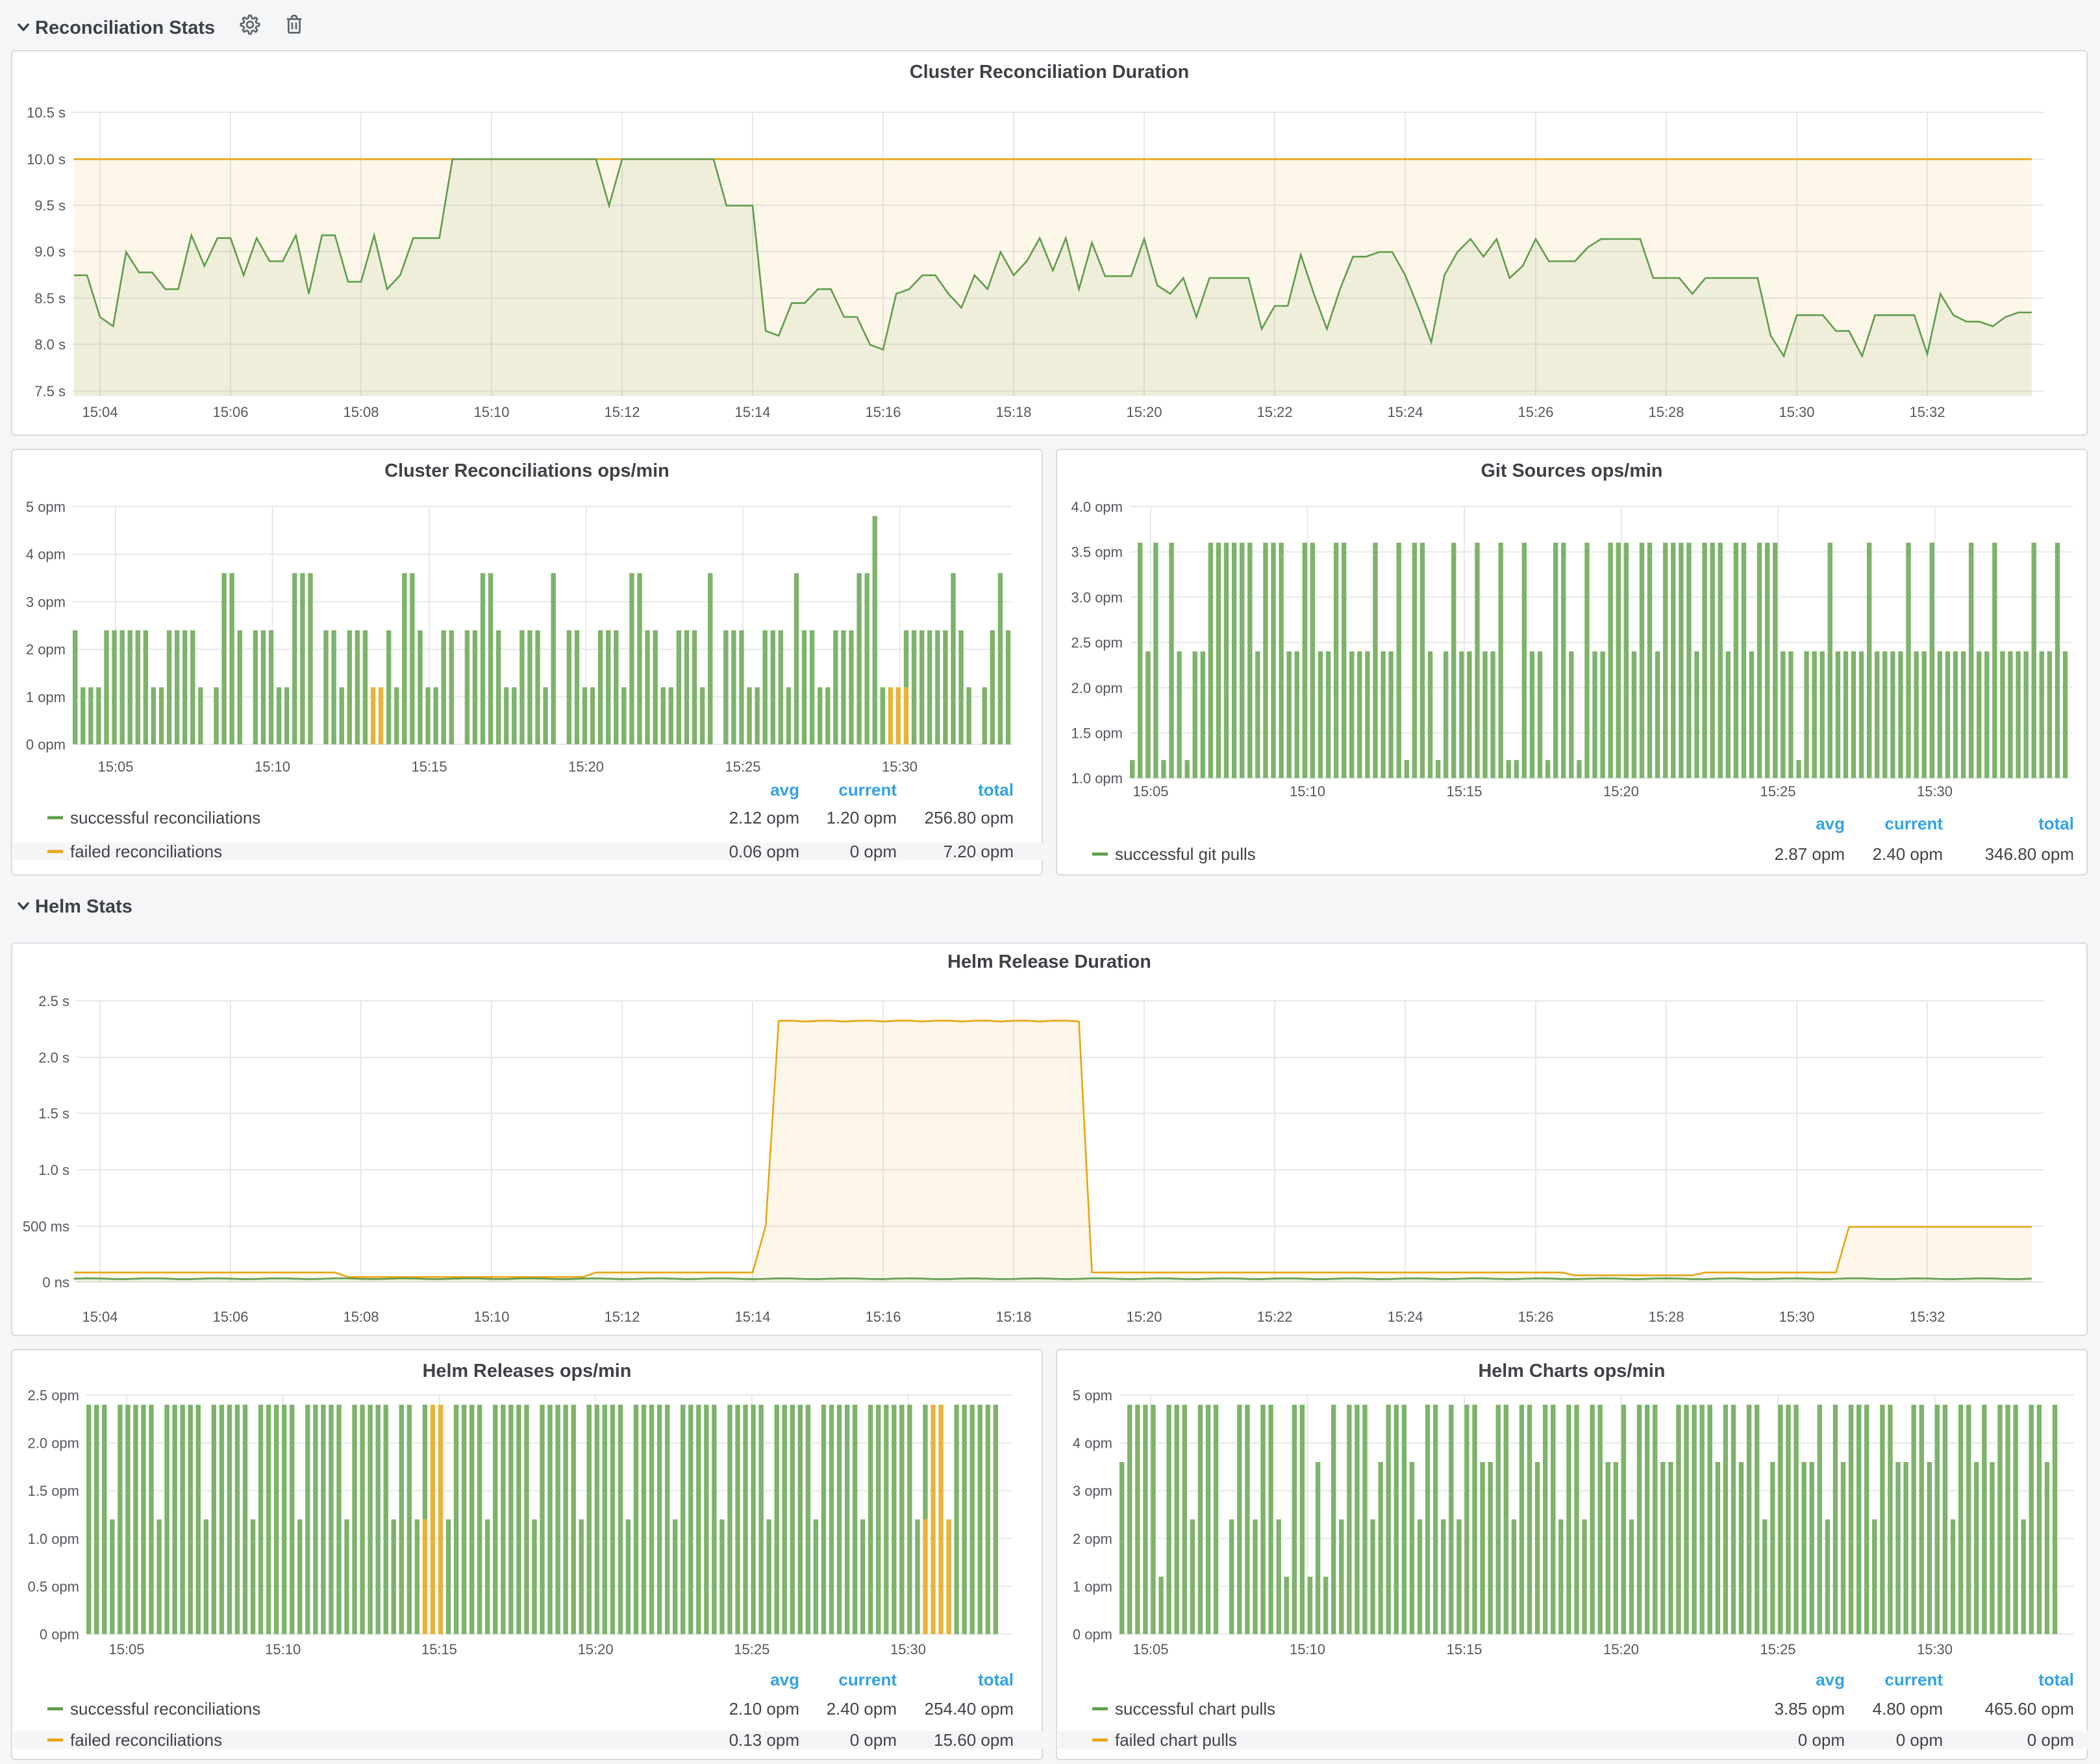  What do you see at coordinates (53, 1113) in the screenshot?
I see `svg-text: 1.5 s` at bounding box center [53, 1113].